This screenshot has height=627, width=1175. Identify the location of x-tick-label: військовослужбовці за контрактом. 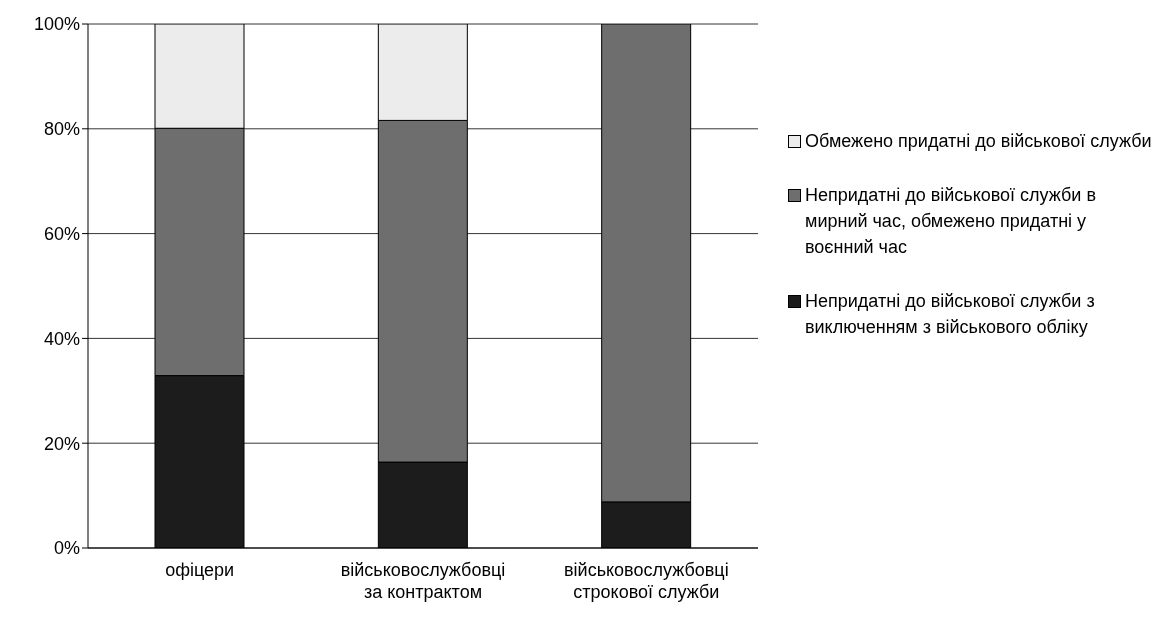
(423, 581).